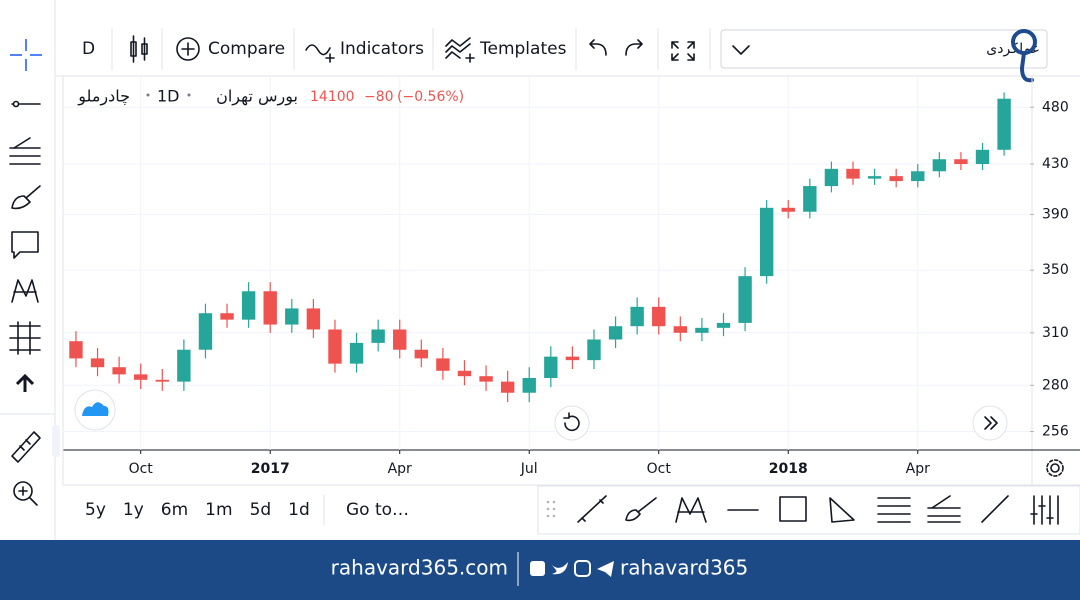  Describe the element at coordinates (537, 568) in the screenshot. I see `aparat-icon` at that location.